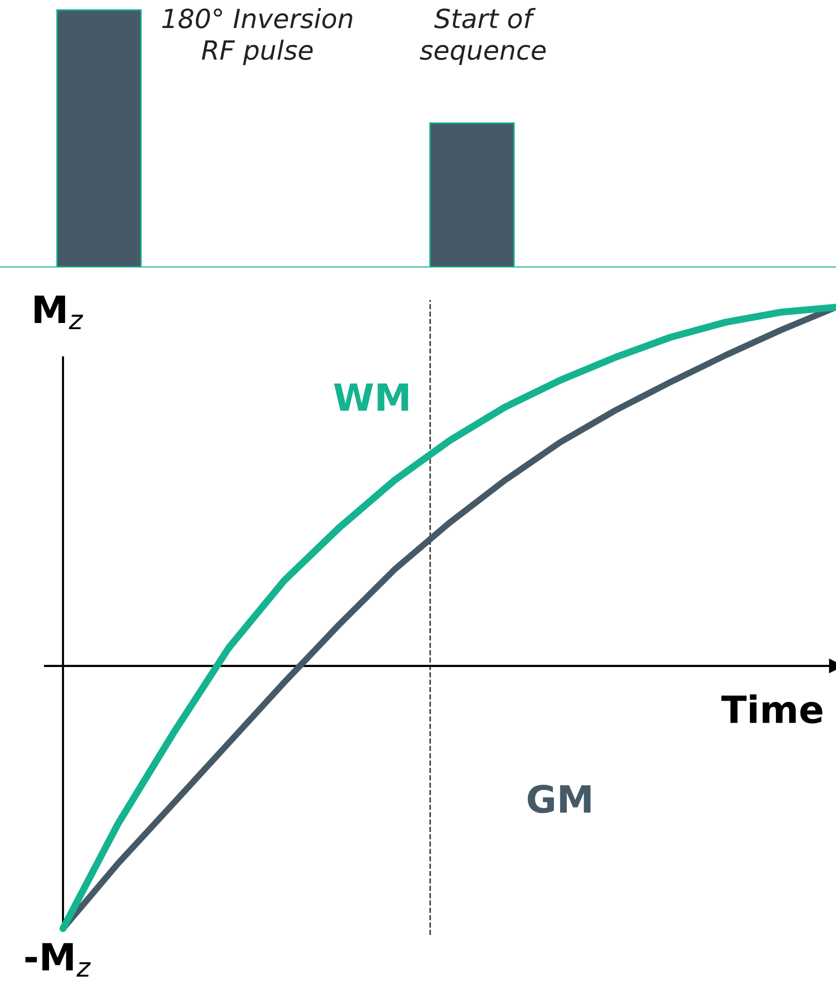 The image size is (836, 995). What do you see at coordinates (771, 709) in the screenshot?
I see `x-axis-title: Time` at bounding box center [771, 709].